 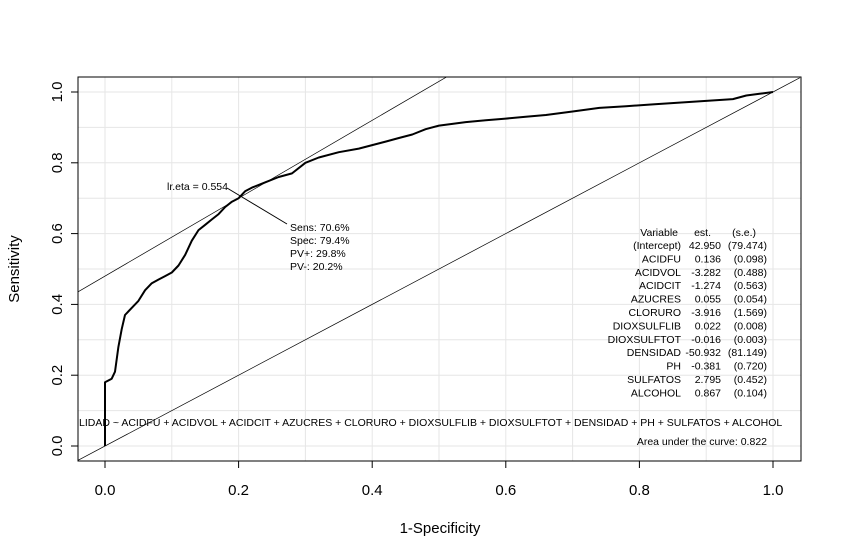 I want to click on y-axis-title: Sensitivity, so click(x=14, y=269).